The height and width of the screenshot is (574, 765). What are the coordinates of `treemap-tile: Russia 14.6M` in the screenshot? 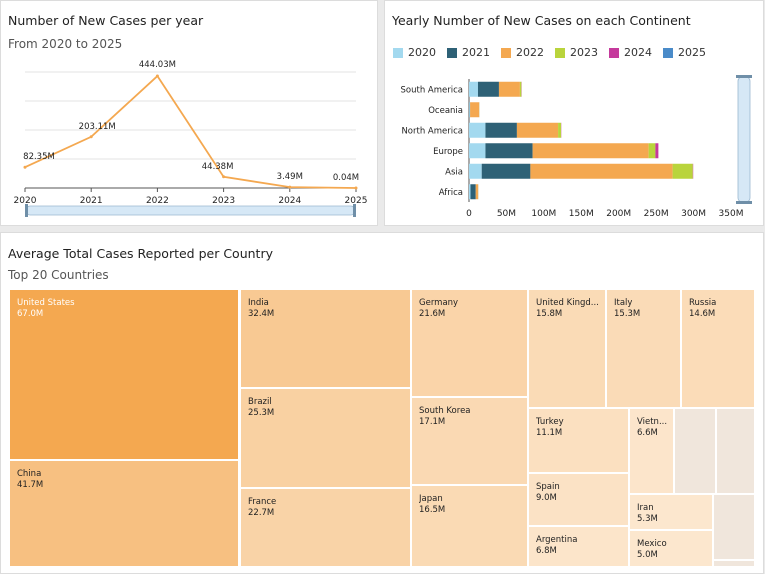 It's located at (718, 348).